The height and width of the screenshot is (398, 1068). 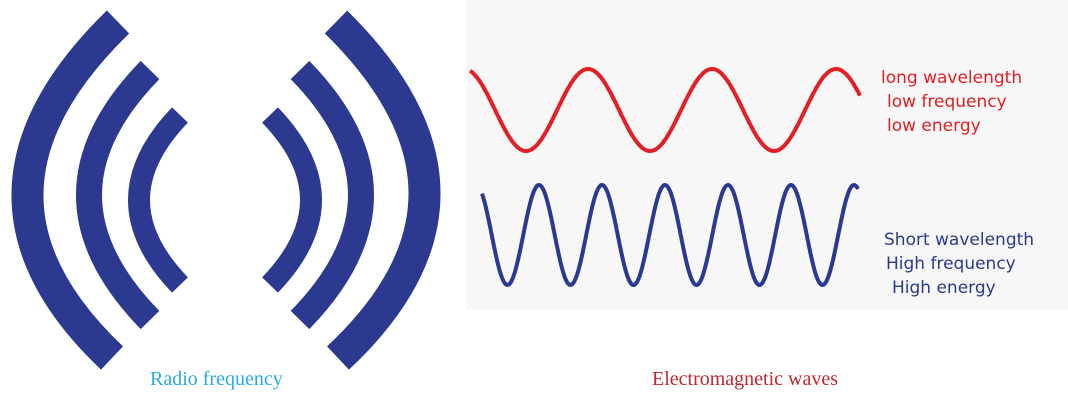 What do you see at coordinates (745, 379) in the screenshot?
I see `electromagnetic-waves-caption: Electromagnetic waves` at bounding box center [745, 379].